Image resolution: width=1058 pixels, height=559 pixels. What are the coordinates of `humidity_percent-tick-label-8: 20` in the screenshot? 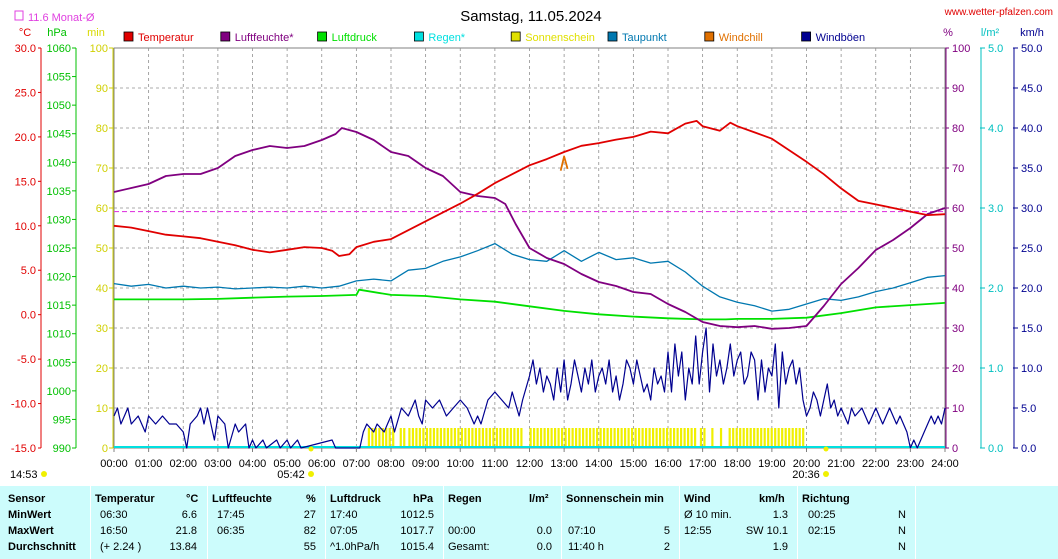 It's located at (958, 369).